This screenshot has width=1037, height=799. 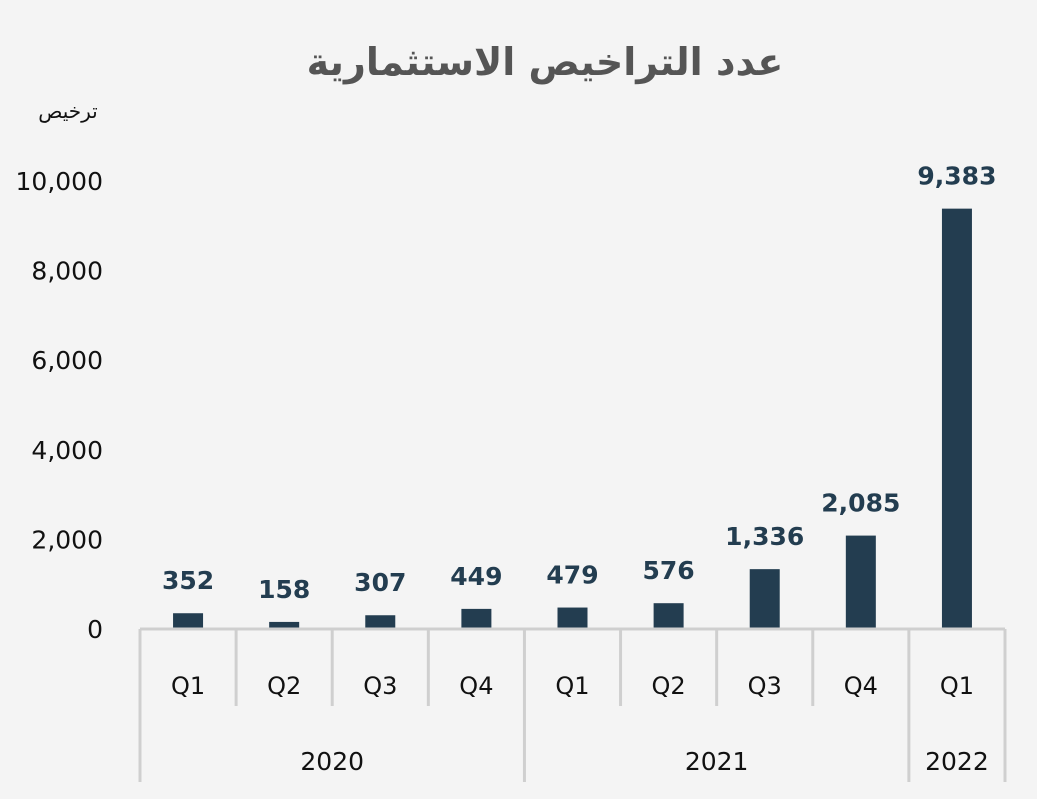 What do you see at coordinates (545, 62) in the screenshot?
I see `chart-title: عدد التراخيص الاستثمارية` at bounding box center [545, 62].